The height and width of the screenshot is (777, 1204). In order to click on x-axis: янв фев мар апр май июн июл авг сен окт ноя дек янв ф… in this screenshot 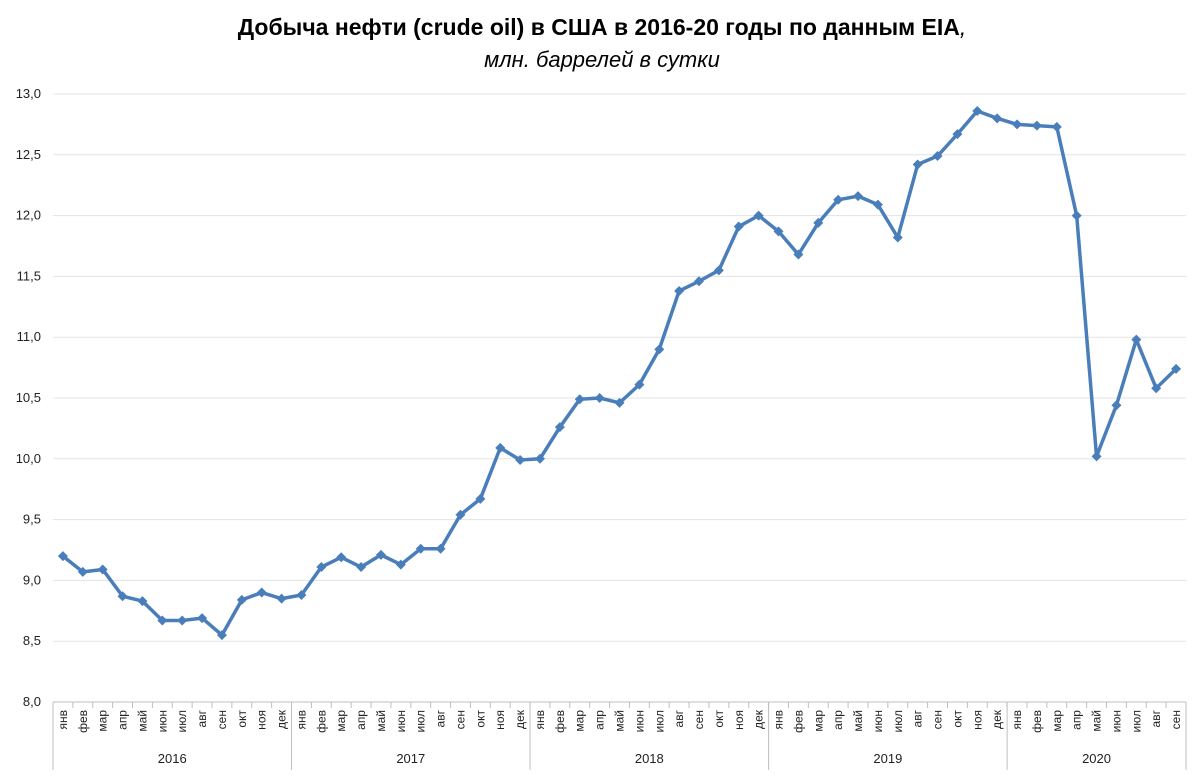, I will do `click(619, 735)`.